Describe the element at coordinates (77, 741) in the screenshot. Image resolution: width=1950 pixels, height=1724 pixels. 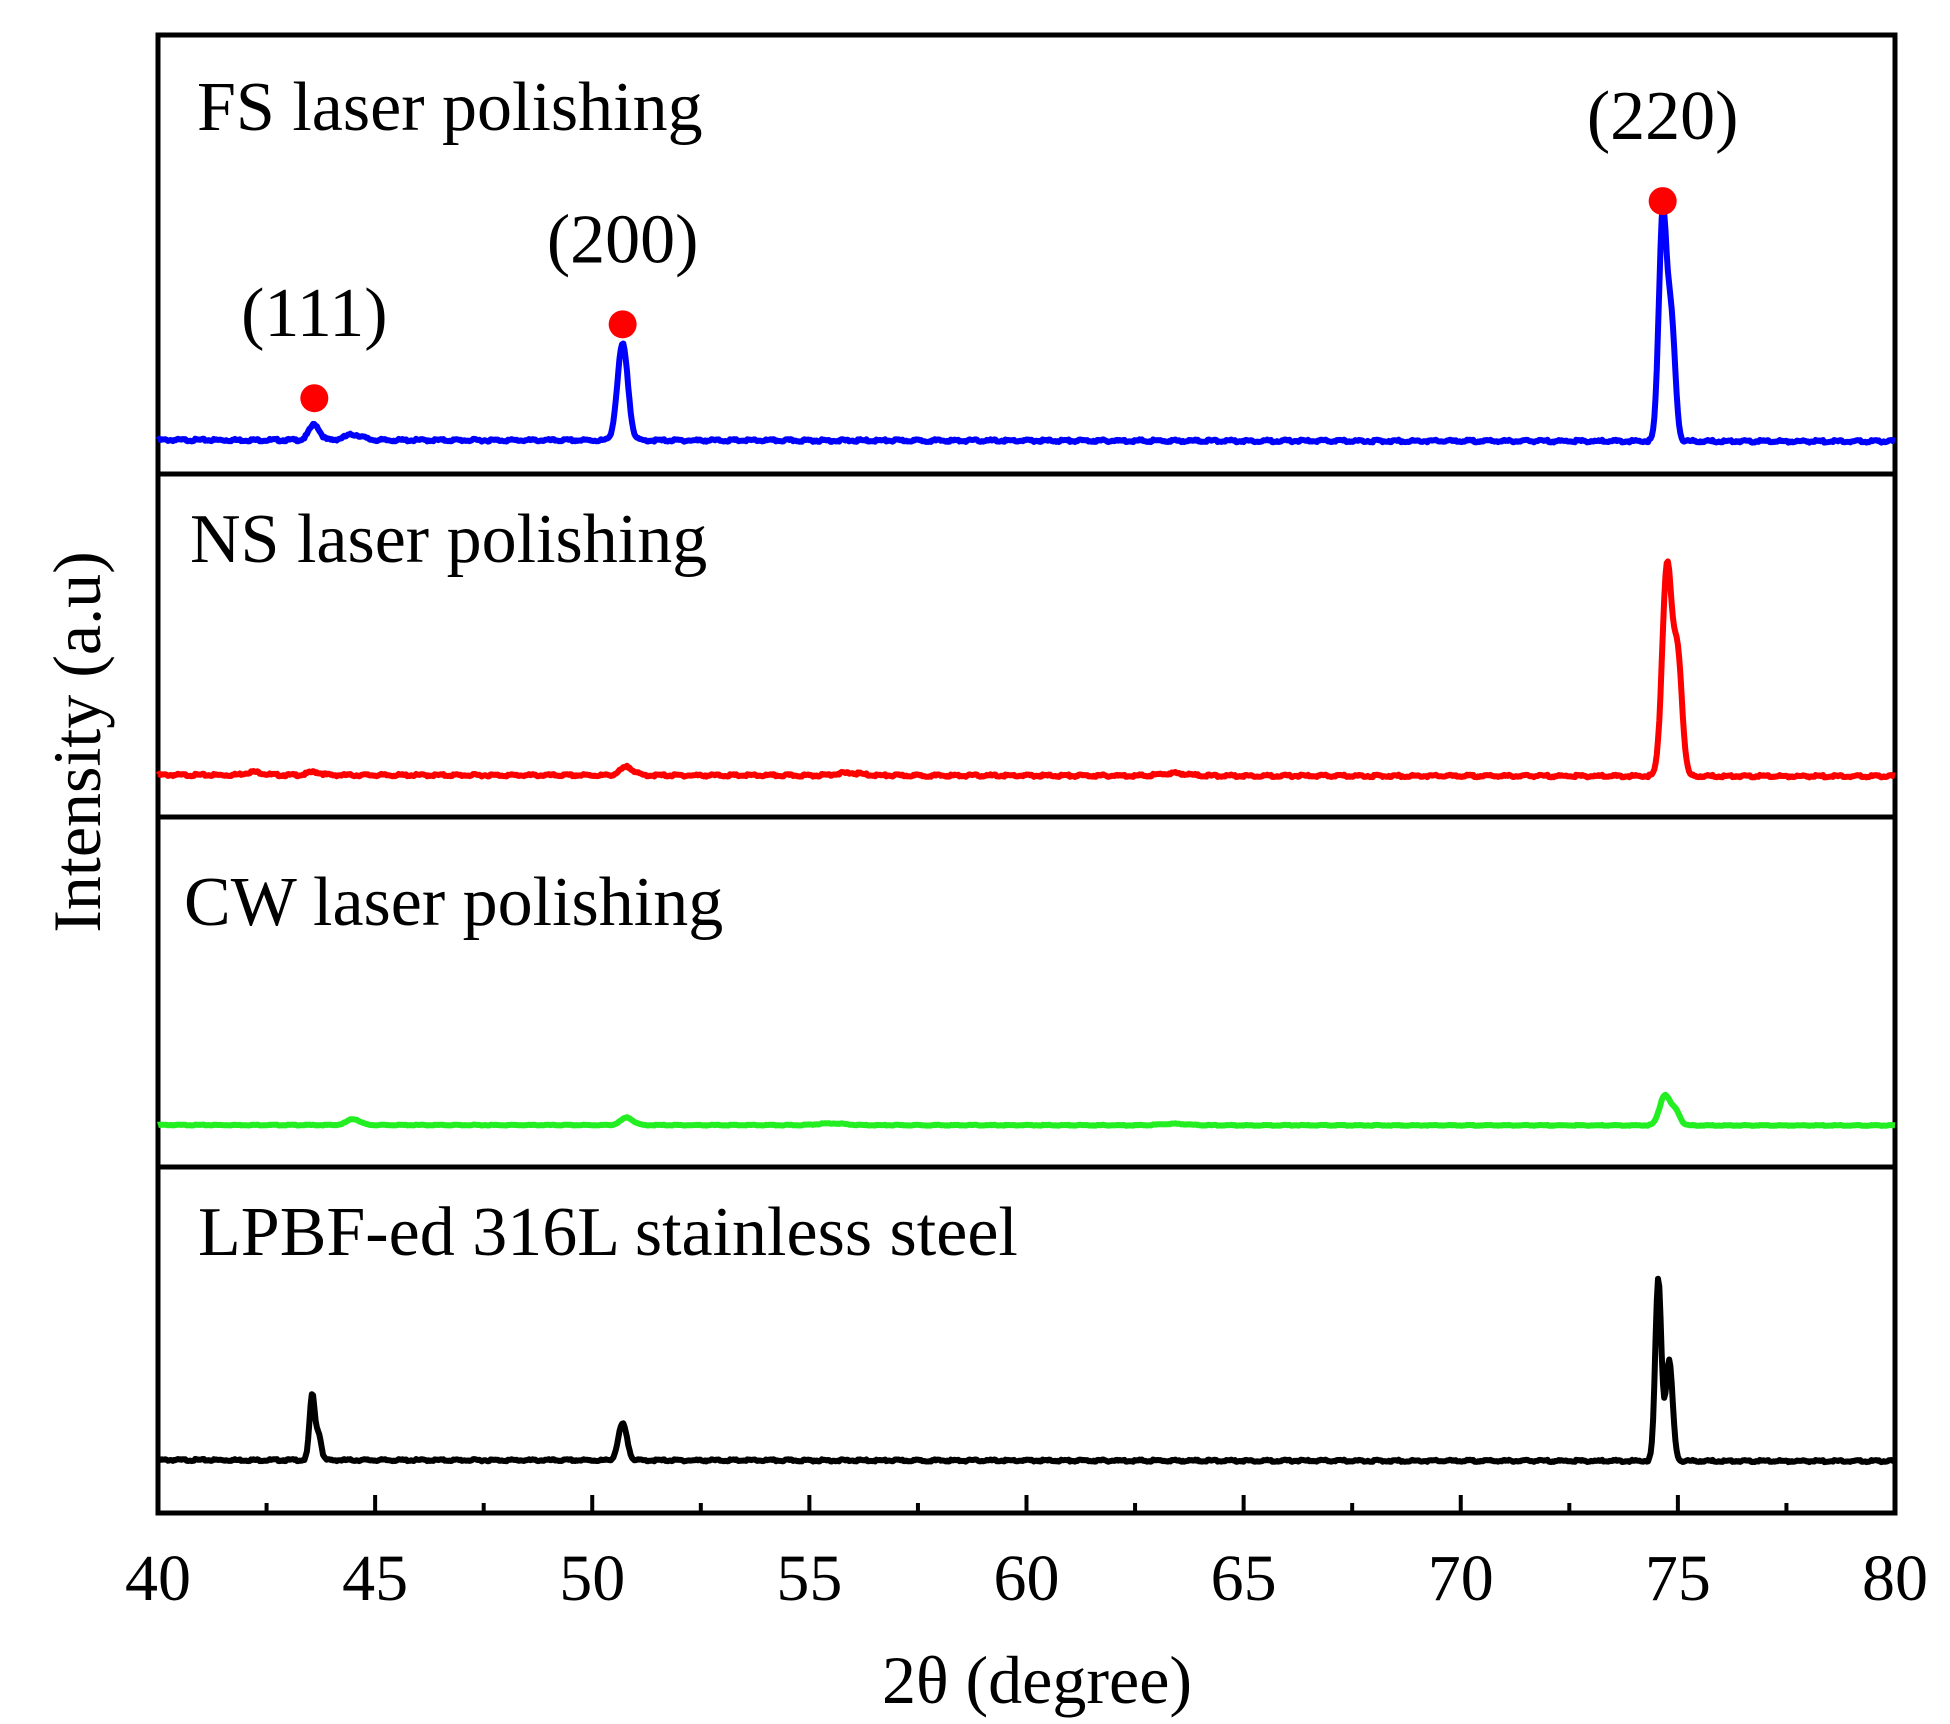
I see `y-axis-label: Intensity (a.u)` at that location.